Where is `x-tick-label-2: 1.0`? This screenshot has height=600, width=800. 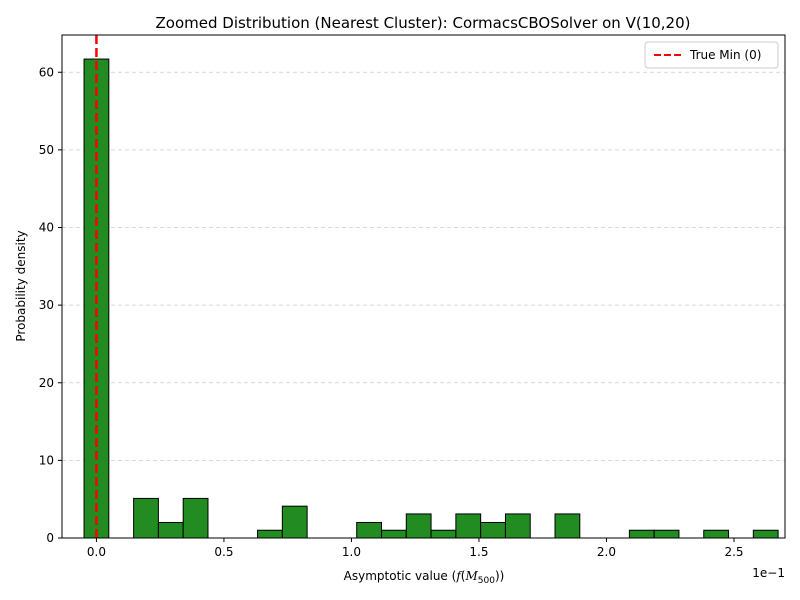 x-tick-label-2: 1.0 is located at coordinates (351, 552).